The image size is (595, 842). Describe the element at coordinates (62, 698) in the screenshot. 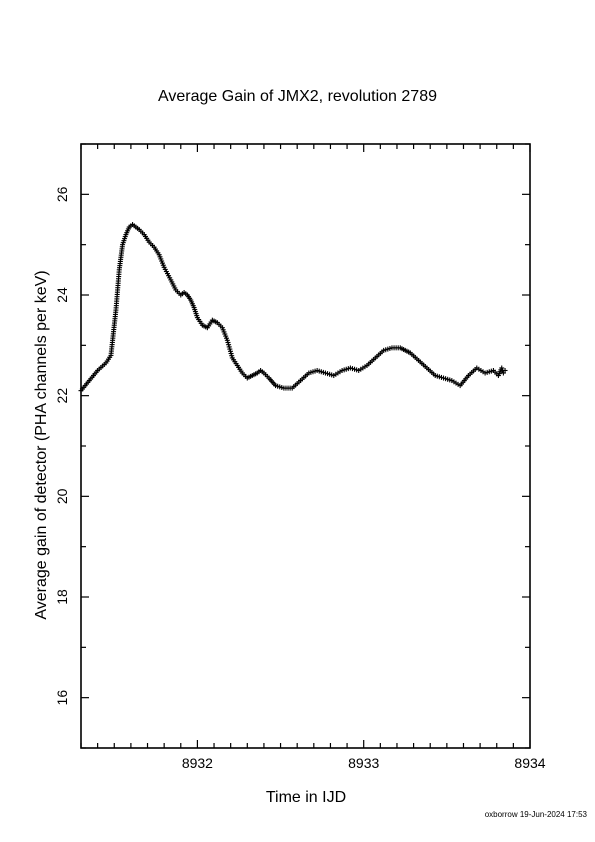

I see `y-tick-label: 16` at that location.